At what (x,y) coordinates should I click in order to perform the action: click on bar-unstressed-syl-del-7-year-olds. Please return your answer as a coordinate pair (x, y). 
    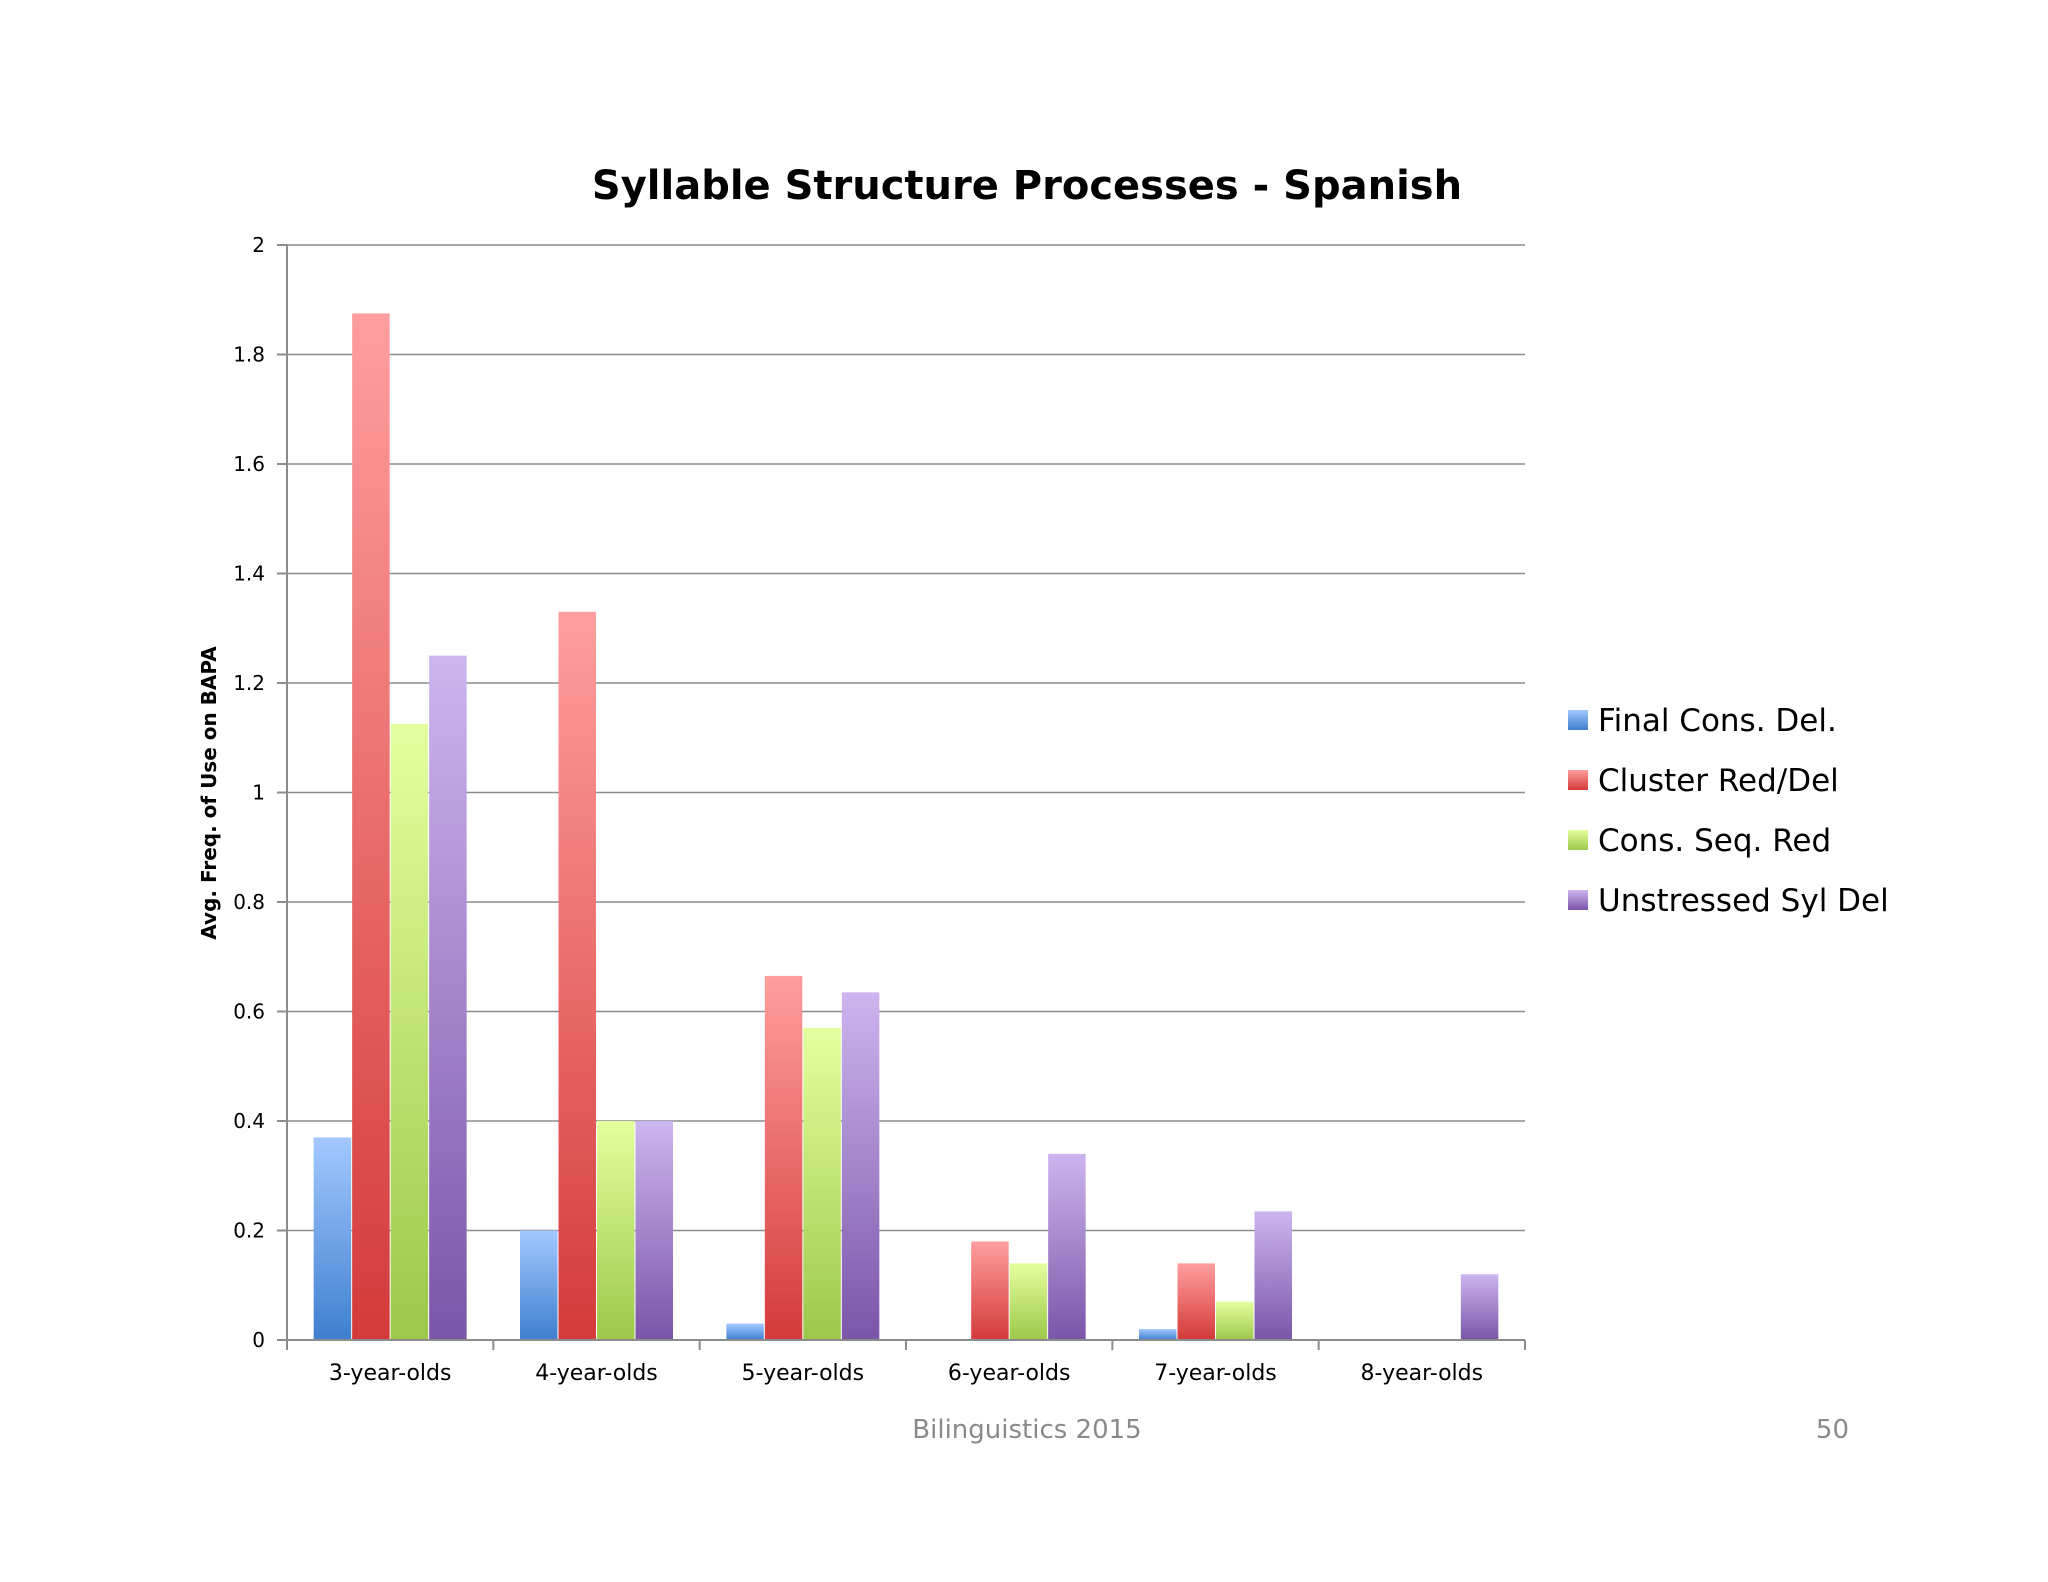
    Looking at the image, I should click on (1273, 1275).